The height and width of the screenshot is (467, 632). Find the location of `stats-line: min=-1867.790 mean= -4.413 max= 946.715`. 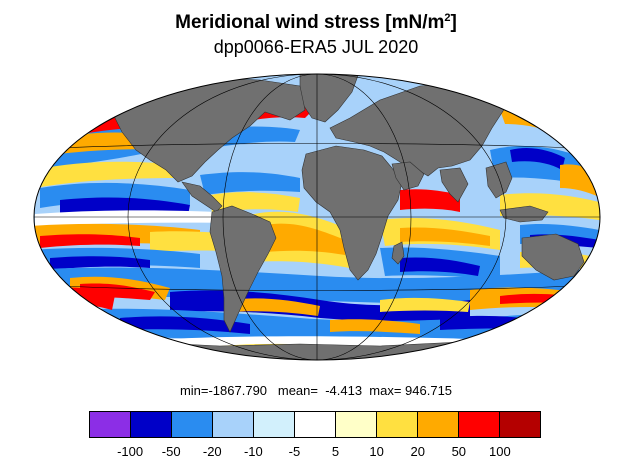

stats-line: min=-1867.790 mean= -4.413 max= 946.715 is located at coordinates (316, 390).